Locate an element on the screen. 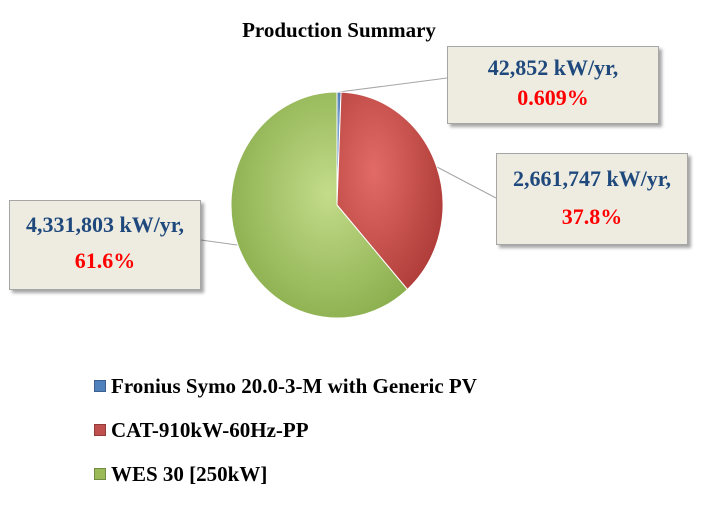  data-label-fronius-value: 42,852 kW/yr, is located at coordinates (553, 67).